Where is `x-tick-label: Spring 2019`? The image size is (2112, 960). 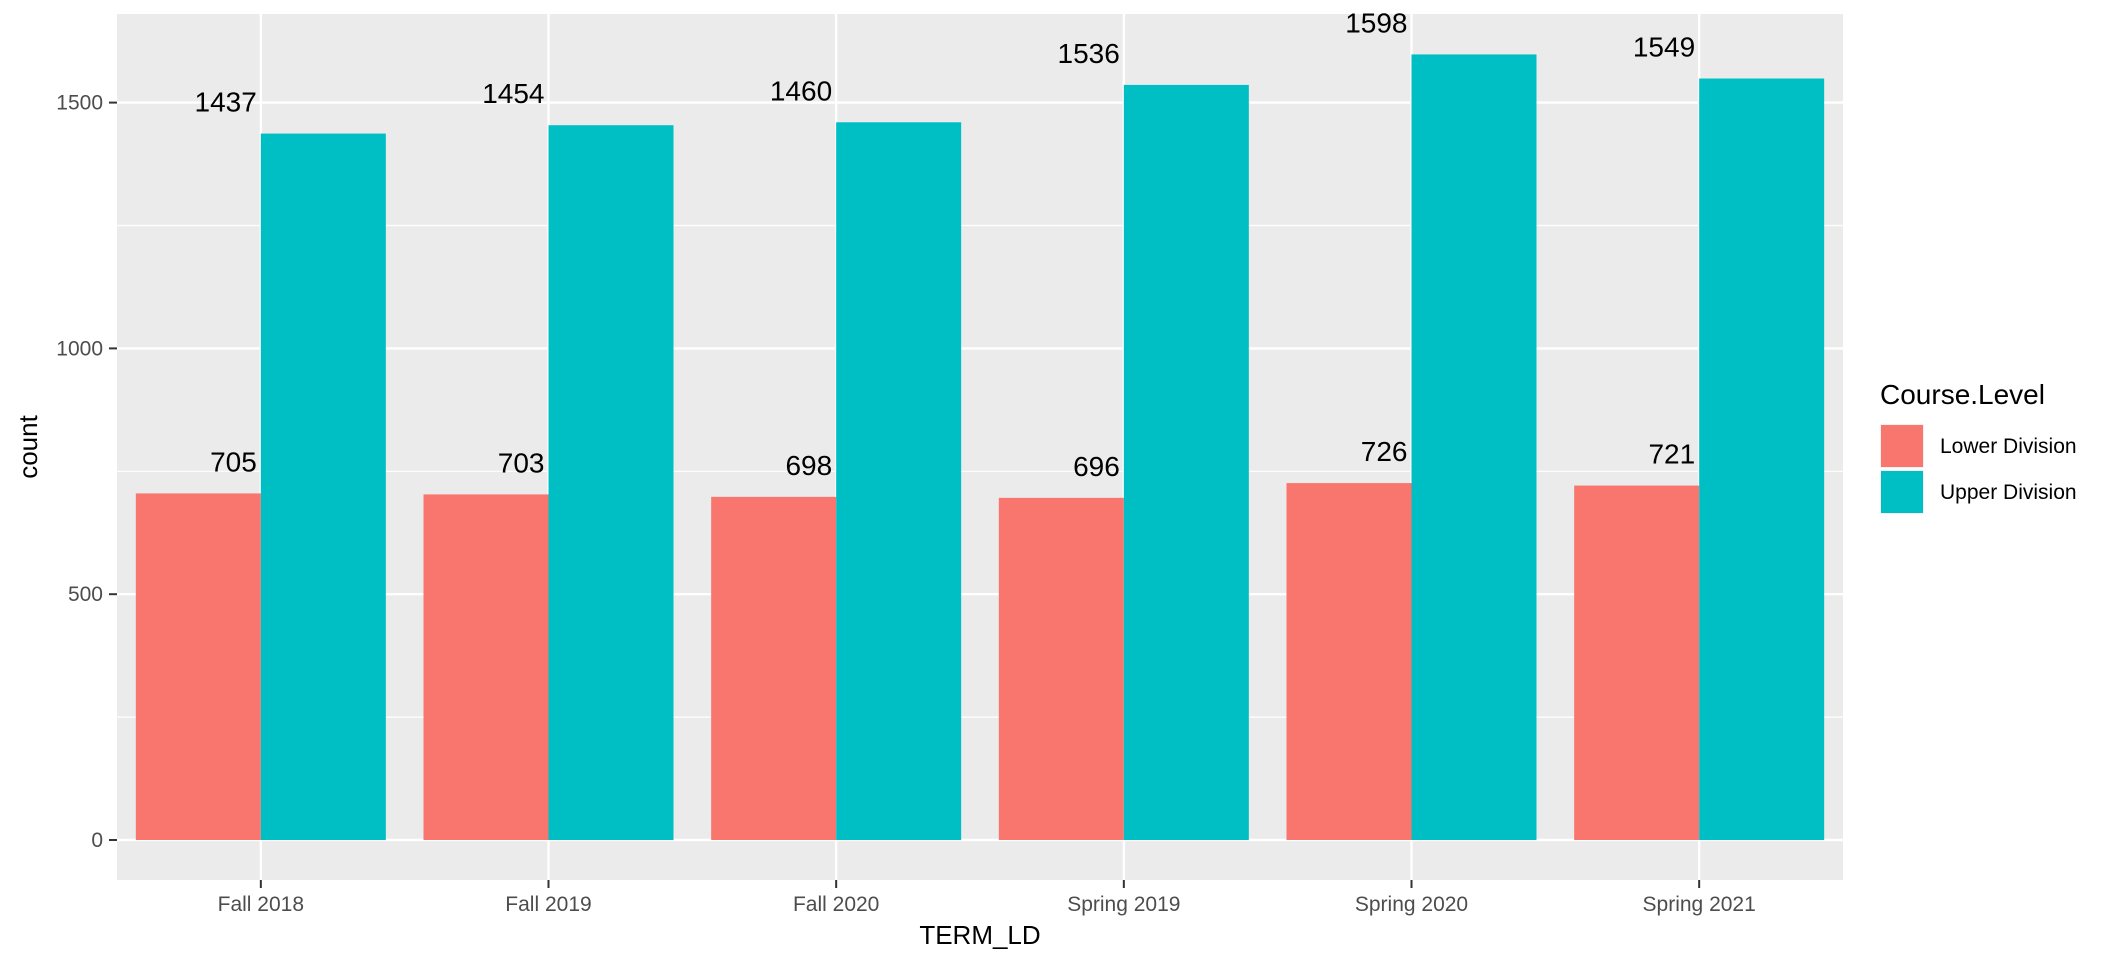
x-tick-label: Spring 2019 is located at coordinates (1123, 904).